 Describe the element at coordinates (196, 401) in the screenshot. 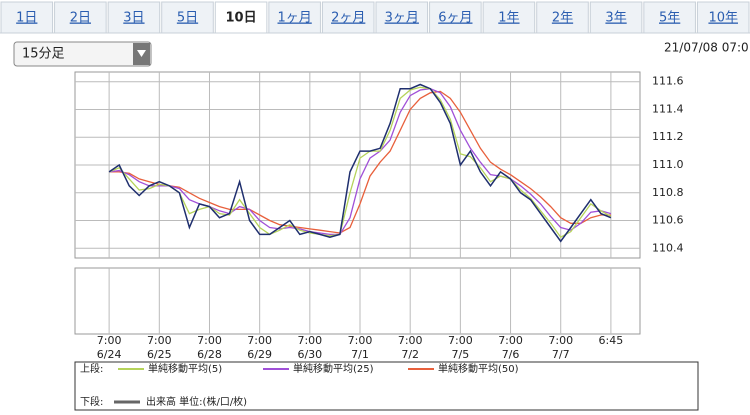

I see `legend-entry: 出来高 単位:(株/口/枚)` at that location.